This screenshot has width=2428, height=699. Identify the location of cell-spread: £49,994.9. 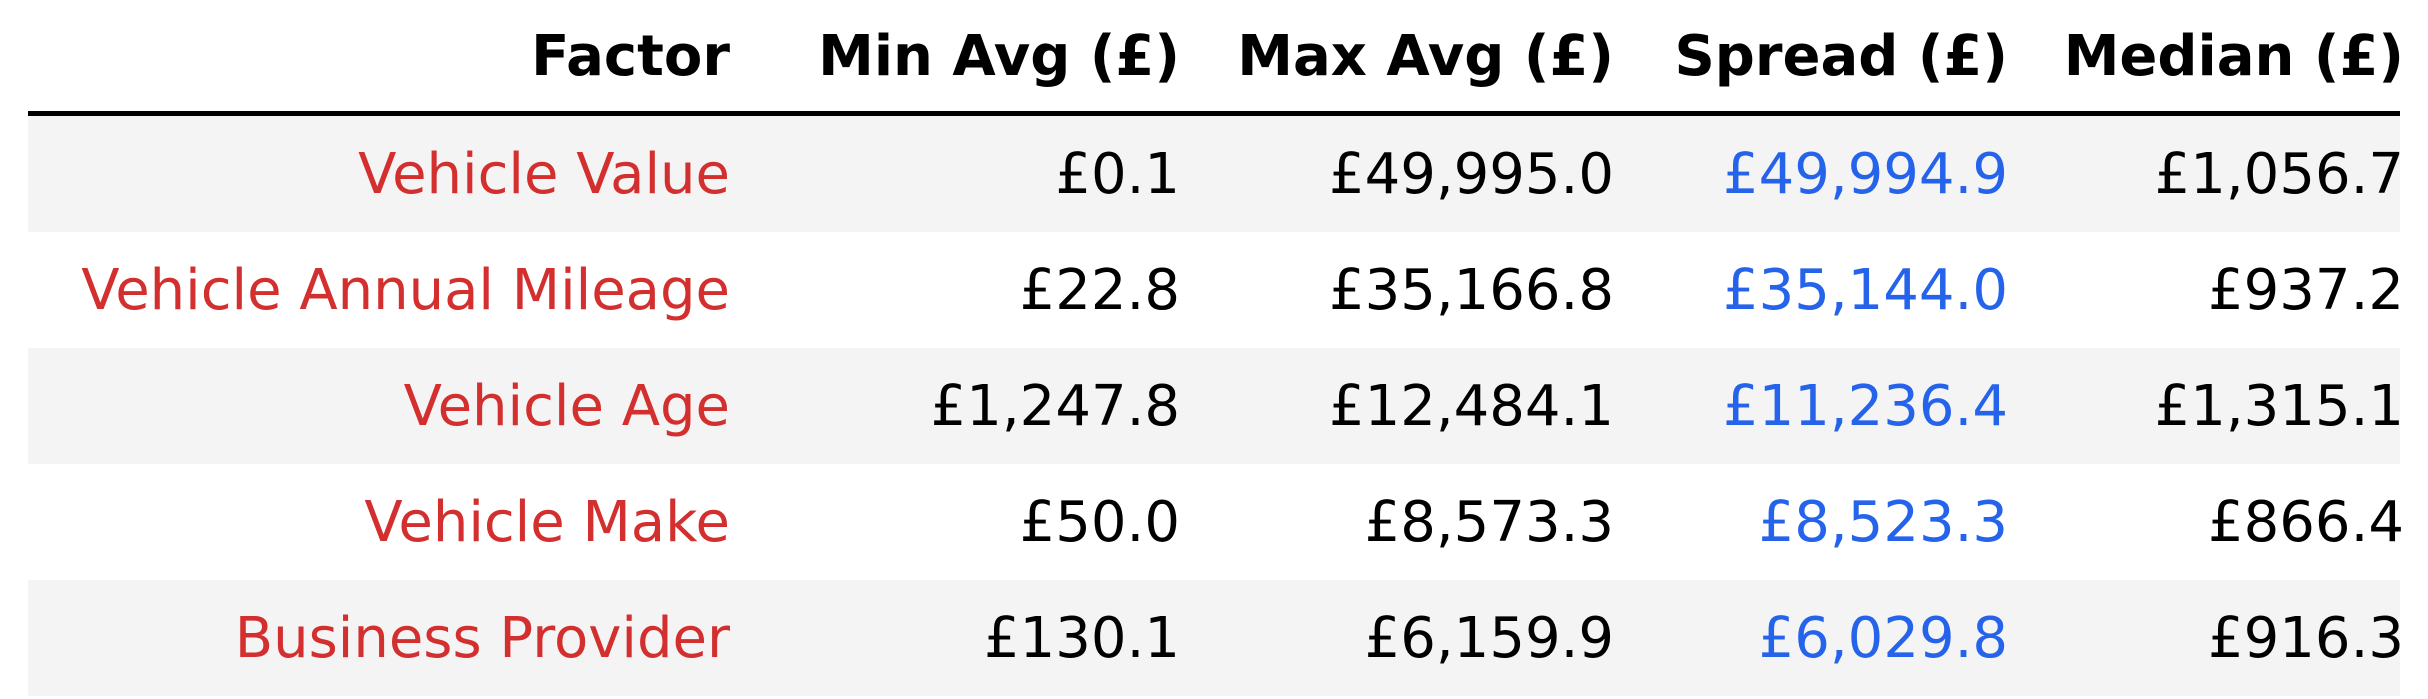
(1865, 174).